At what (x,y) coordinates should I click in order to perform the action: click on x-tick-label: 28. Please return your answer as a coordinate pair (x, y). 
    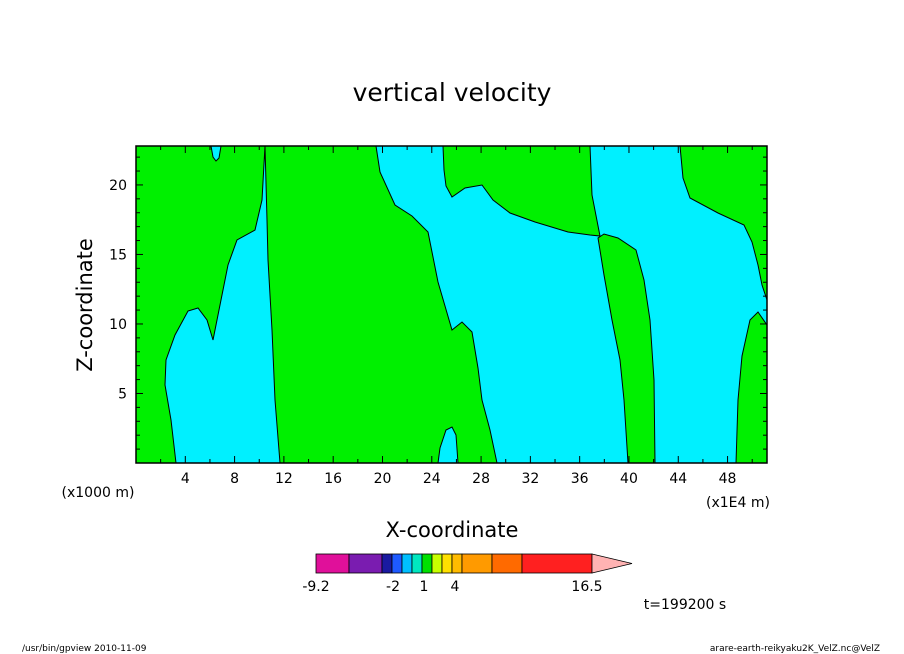
    Looking at the image, I should click on (481, 479).